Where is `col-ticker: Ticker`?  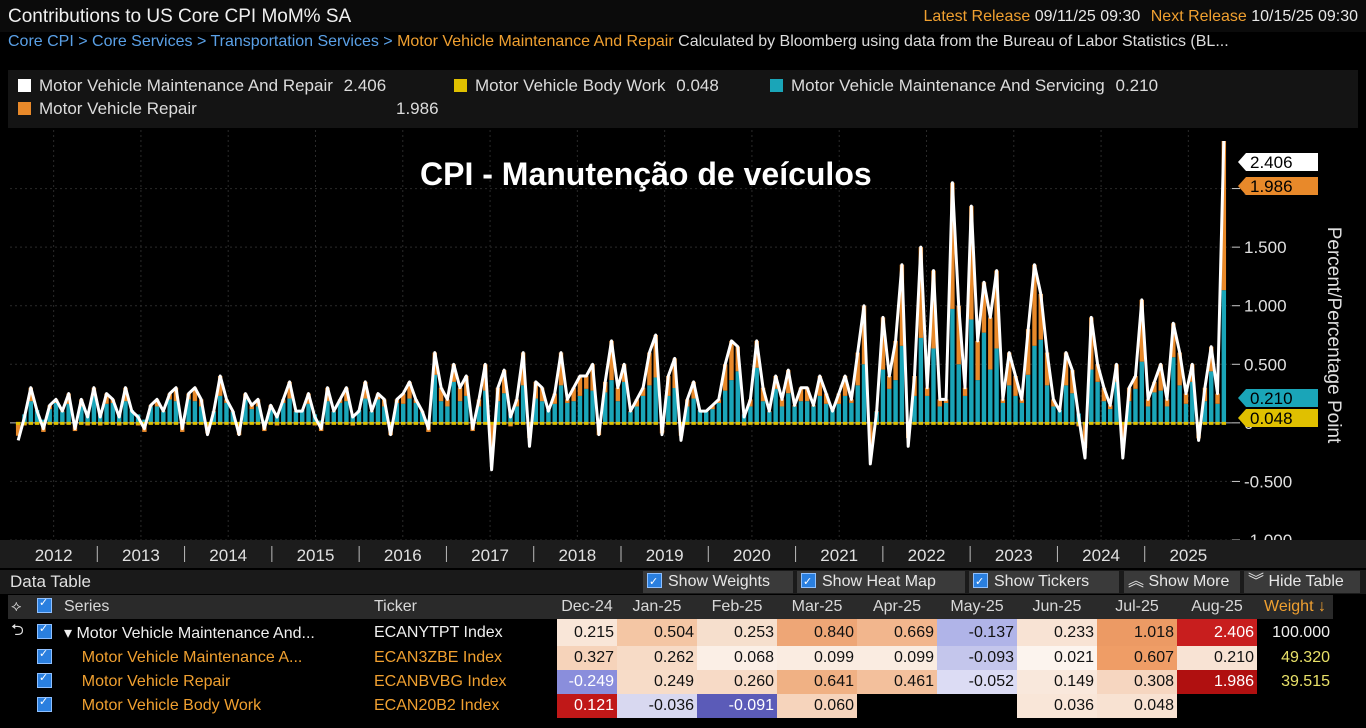
col-ticker: Ticker is located at coordinates (464, 607).